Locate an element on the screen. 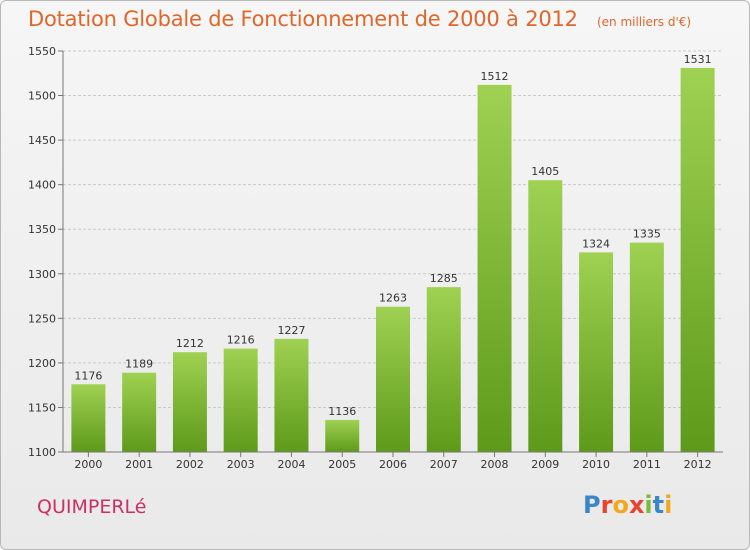 This screenshot has height=550, width=750. bar-2008 is located at coordinates (494, 268).